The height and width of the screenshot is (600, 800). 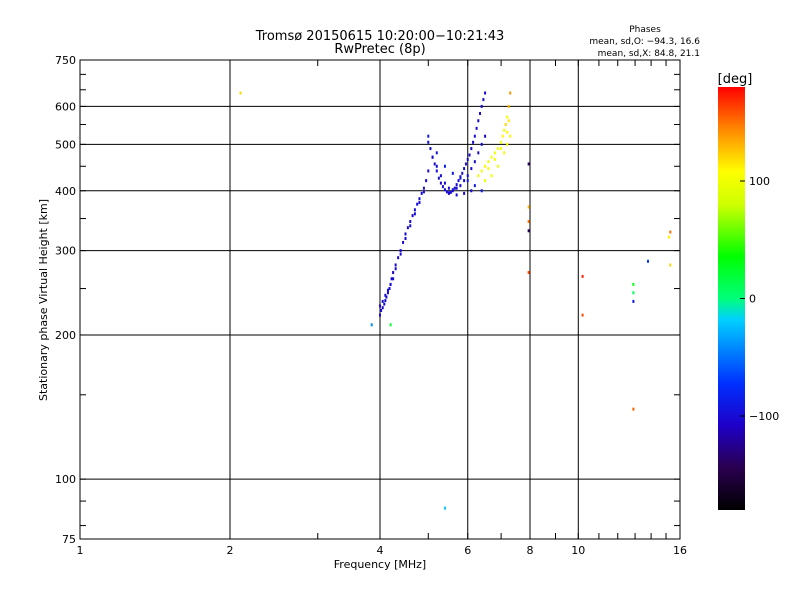 What do you see at coordinates (379, 49) in the screenshot?
I see `chart-subtitle: RwPretec (8p)` at bounding box center [379, 49].